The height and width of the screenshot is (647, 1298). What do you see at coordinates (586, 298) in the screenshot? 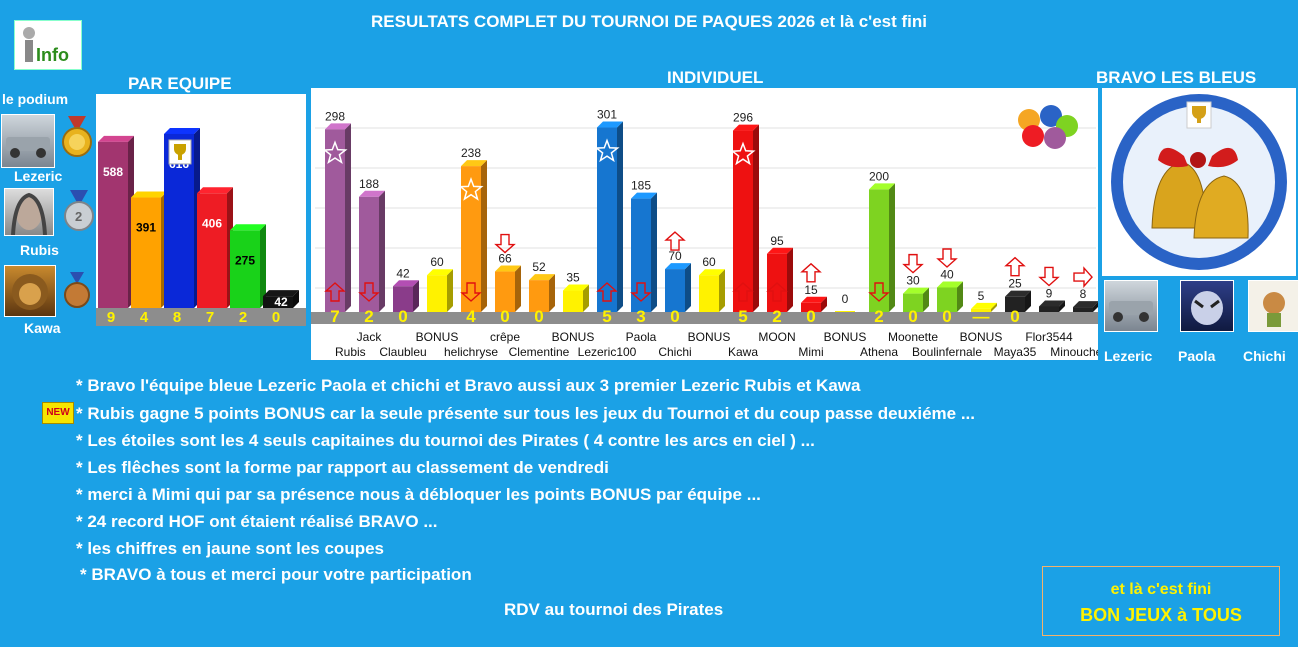
I see `ind-bar-8-side` at bounding box center [586, 298].